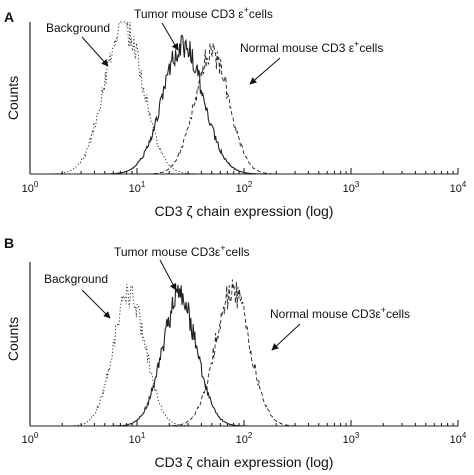 The width and height of the screenshot is (474, 475). What do you see at coordinates (30, 187) in the screenshot?
I see `panel-a-tick-label: 10⁰` at bounding box center [30, 187].